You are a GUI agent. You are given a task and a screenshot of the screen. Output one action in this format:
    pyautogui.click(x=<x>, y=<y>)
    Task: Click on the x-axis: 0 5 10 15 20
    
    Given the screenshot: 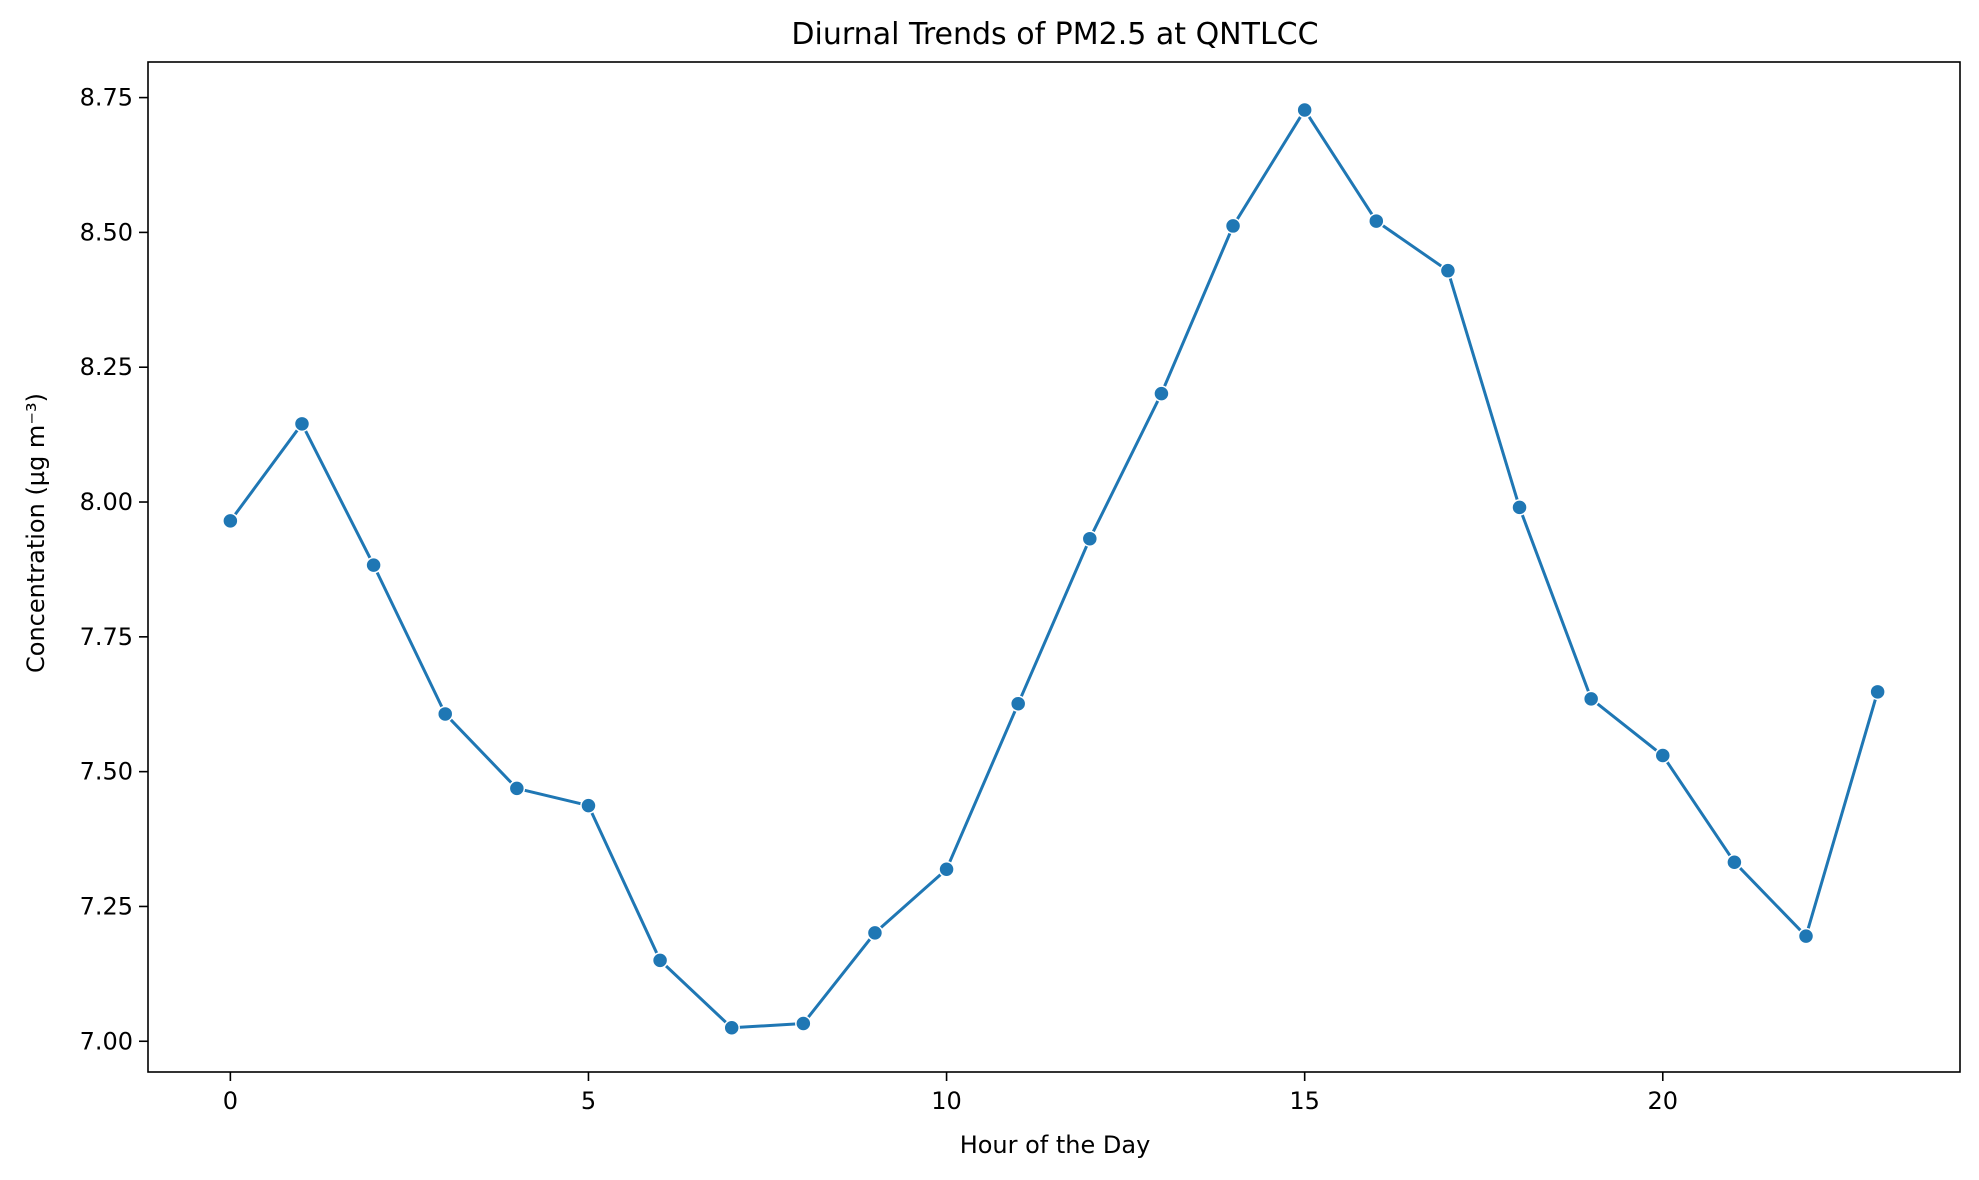 What is the action you would take?
    pyautogui.click(x=950, y=1093)
    